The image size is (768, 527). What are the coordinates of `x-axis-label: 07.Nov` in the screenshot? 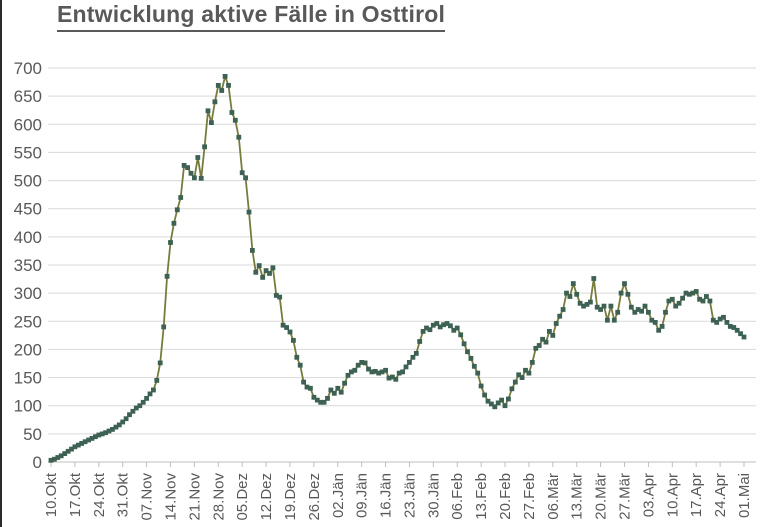 It's located at (147, 497).